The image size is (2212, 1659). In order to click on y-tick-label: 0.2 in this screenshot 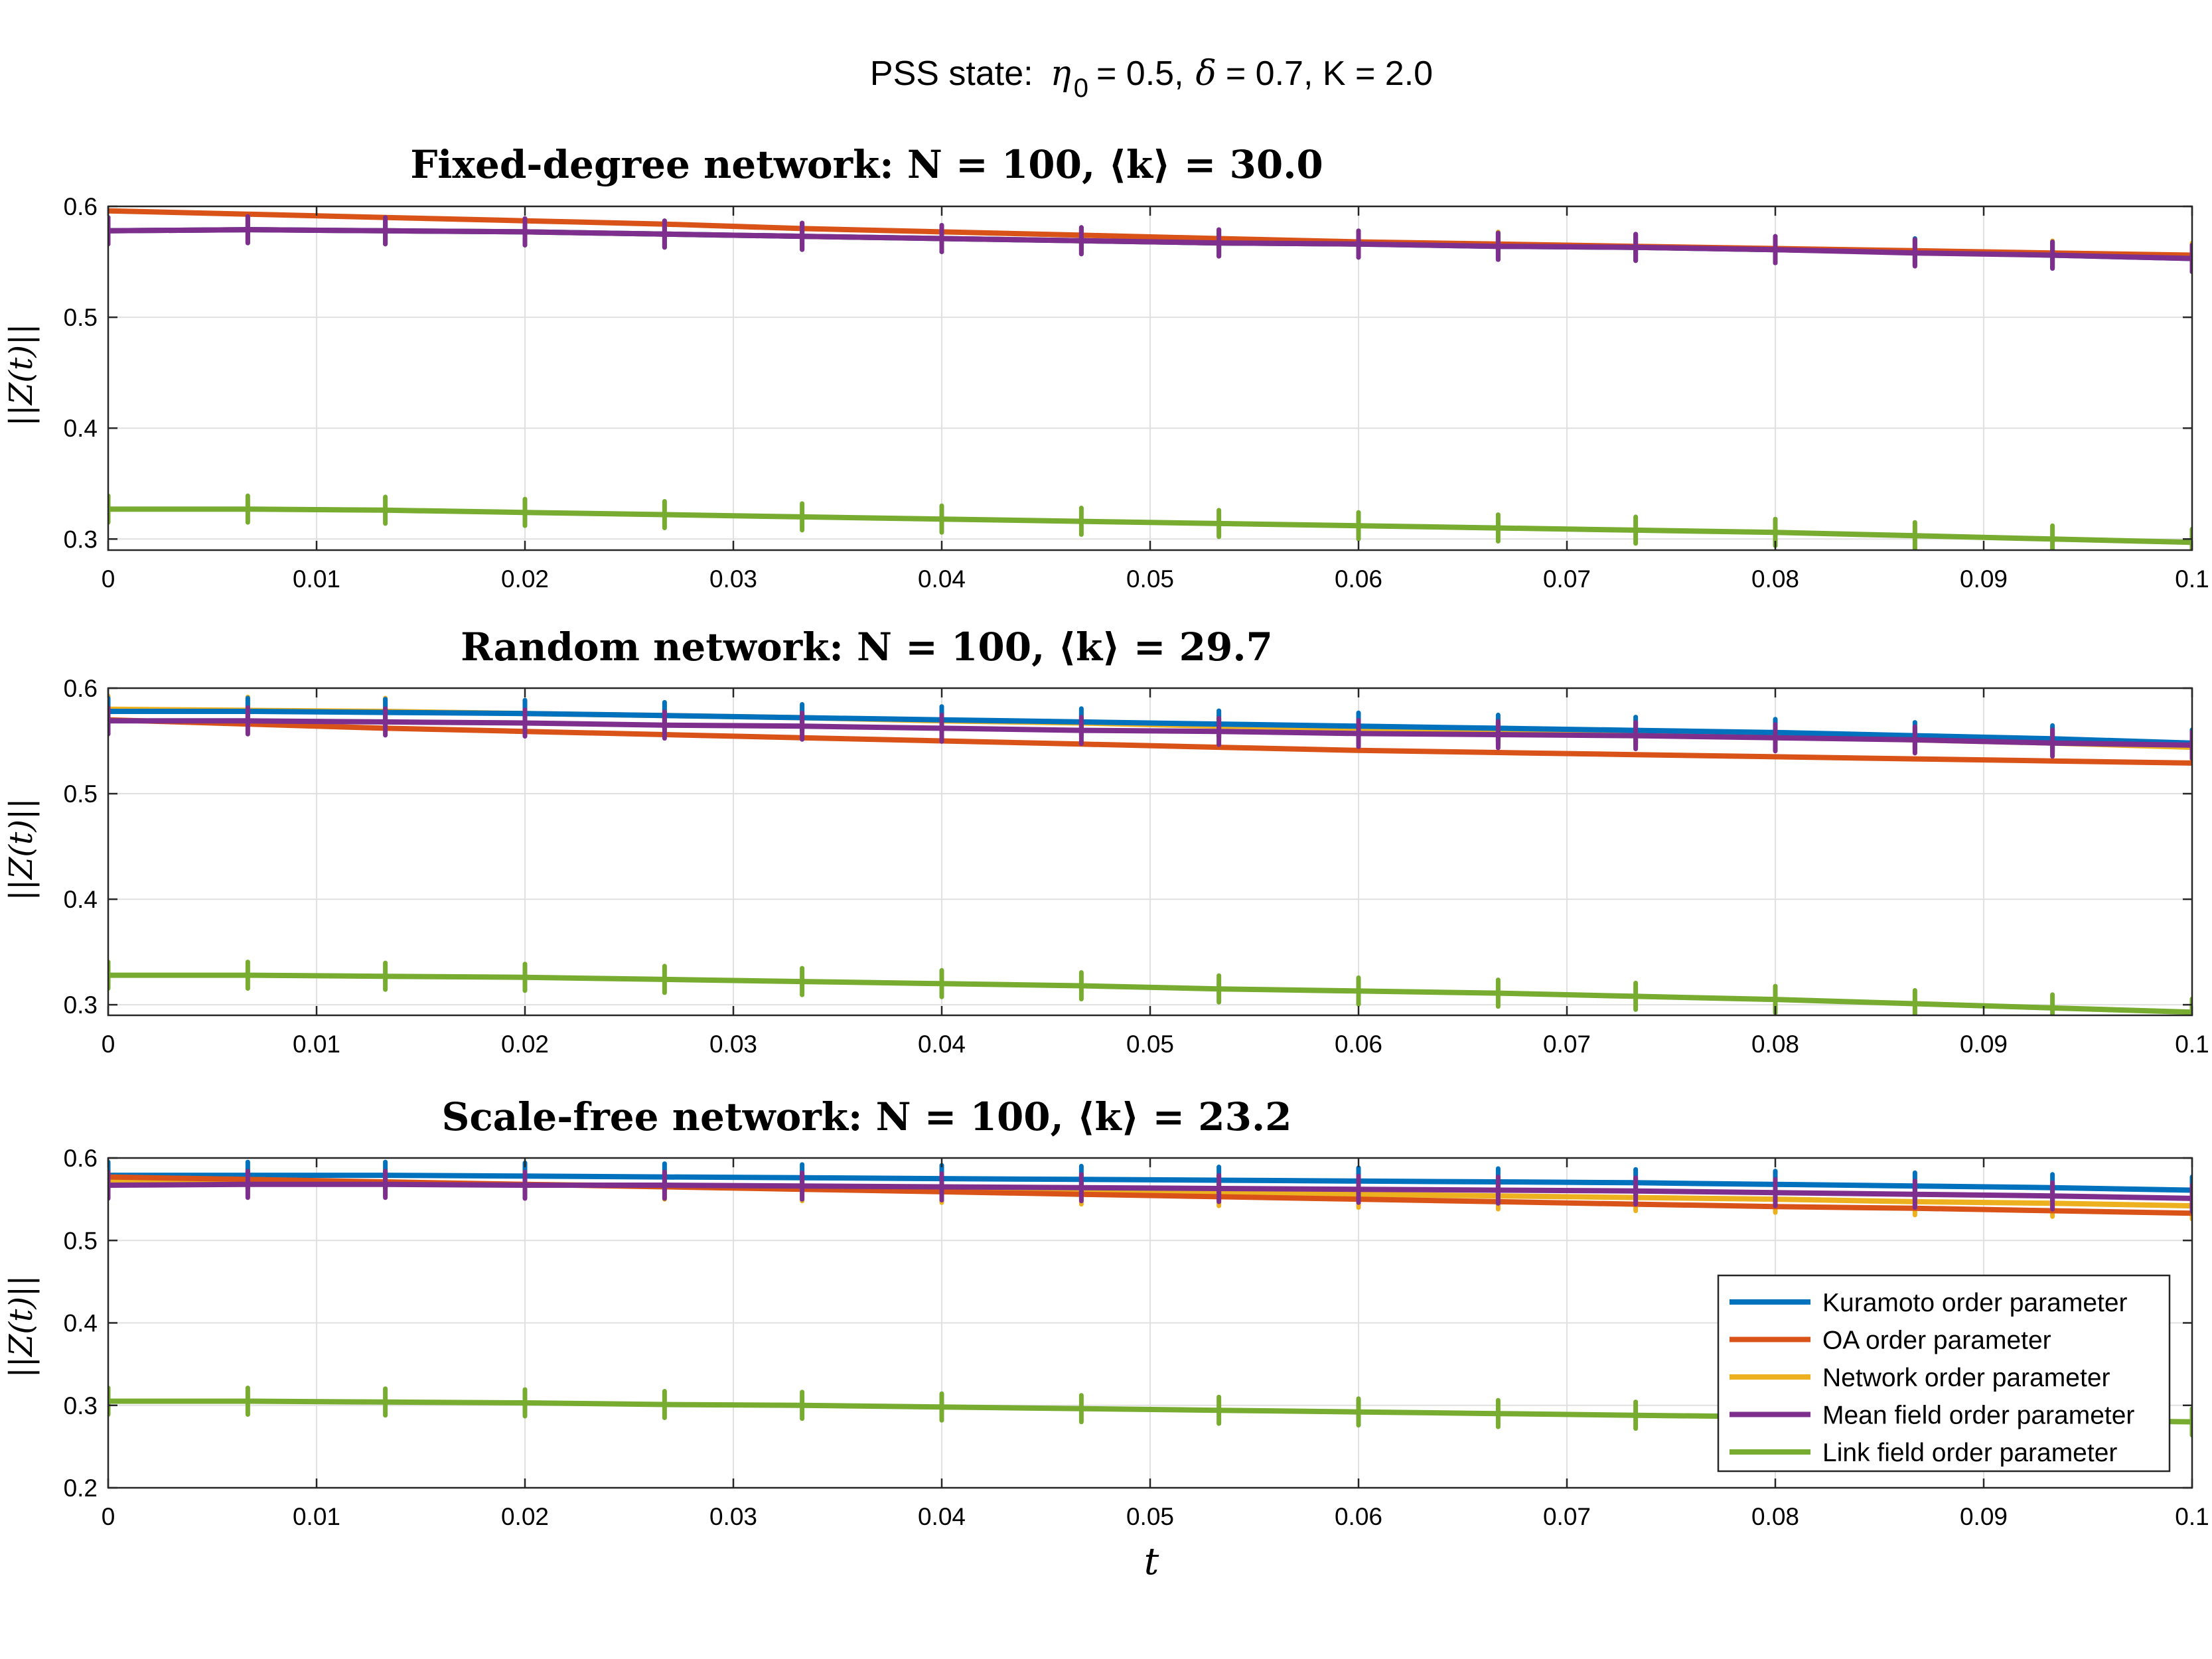, I will do `click(81, 1488)`.